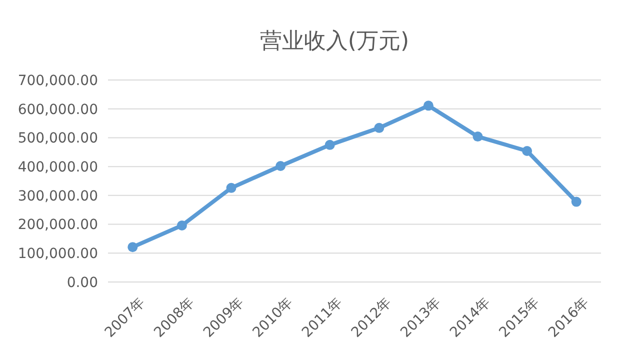  What do you see at coordinates (58, 167) in the screenshot?
I see `y-tick-label: 400,000.00` at bounding box center [58, 167].